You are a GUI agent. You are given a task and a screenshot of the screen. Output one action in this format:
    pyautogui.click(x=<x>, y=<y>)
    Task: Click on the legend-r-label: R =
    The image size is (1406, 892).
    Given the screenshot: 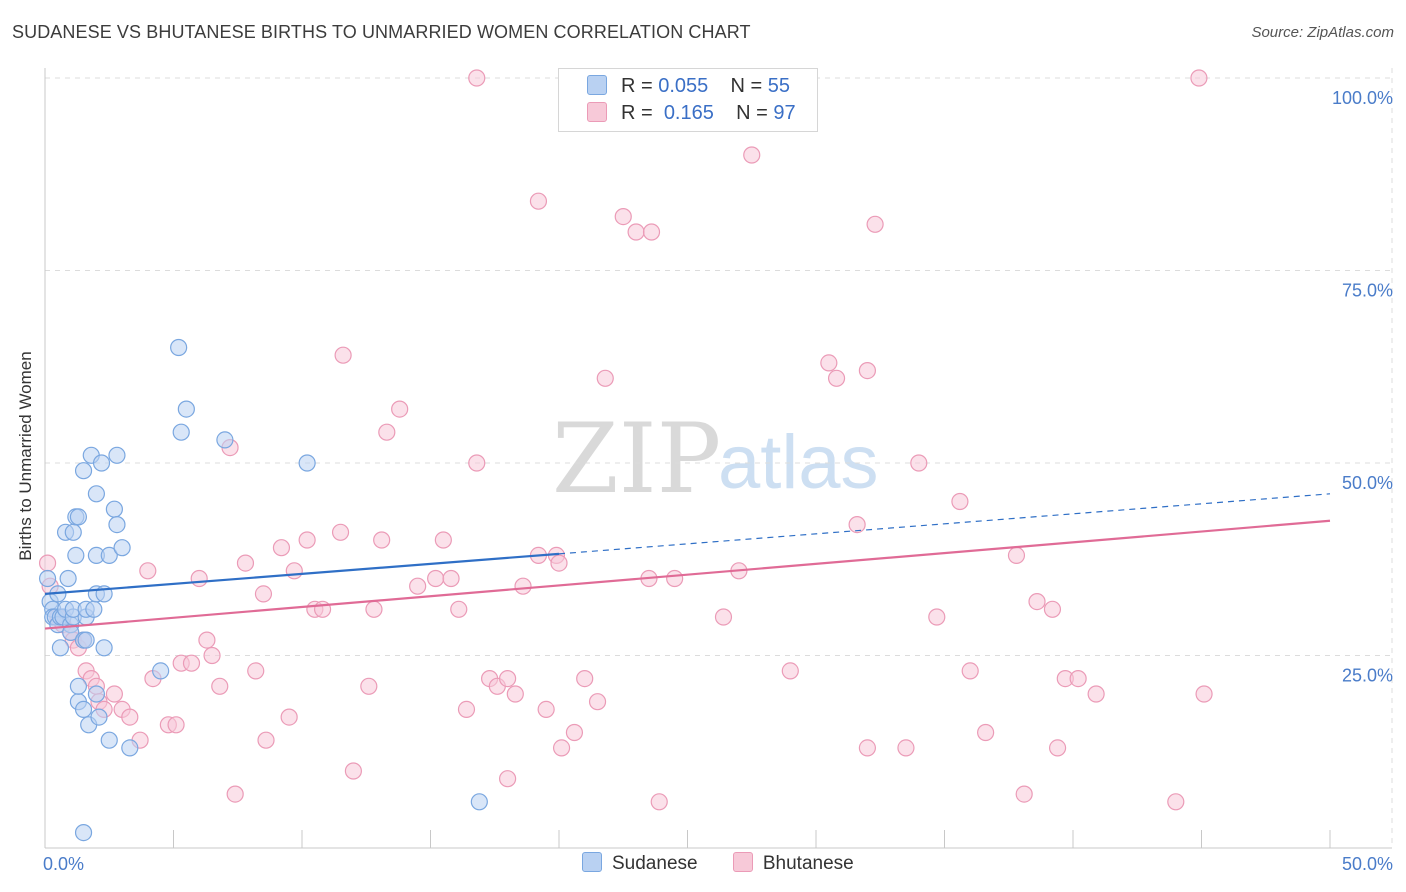 What is the action you would take?
    pyautogui.click(x=640, y=113)
    